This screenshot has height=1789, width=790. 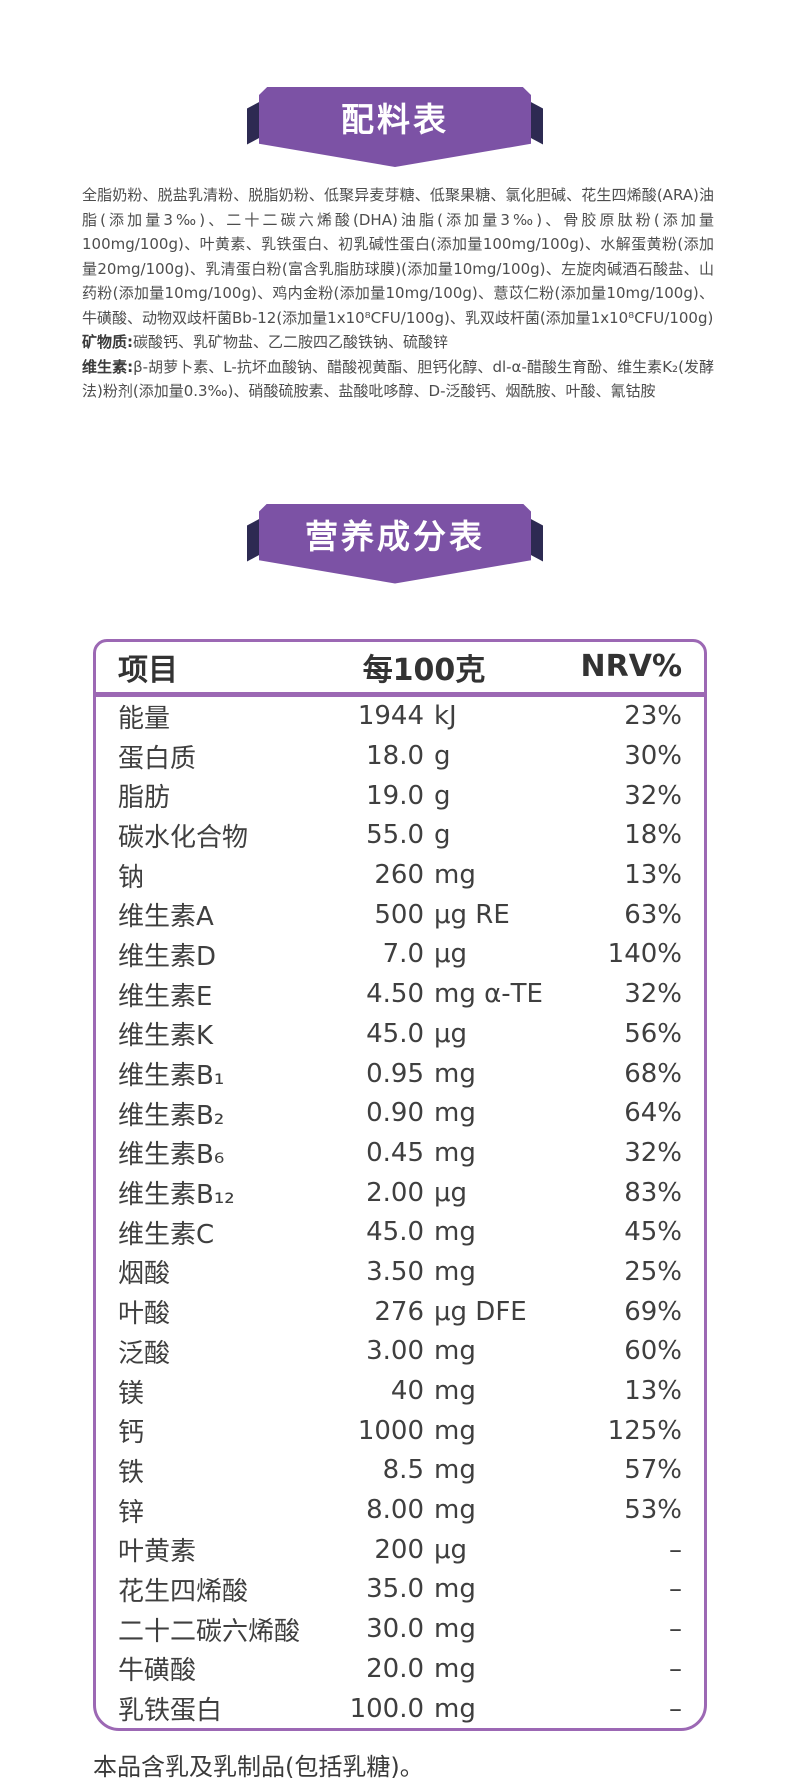 I want to click on nutrient-nrv: 56%, so click(x=653, y=1033).